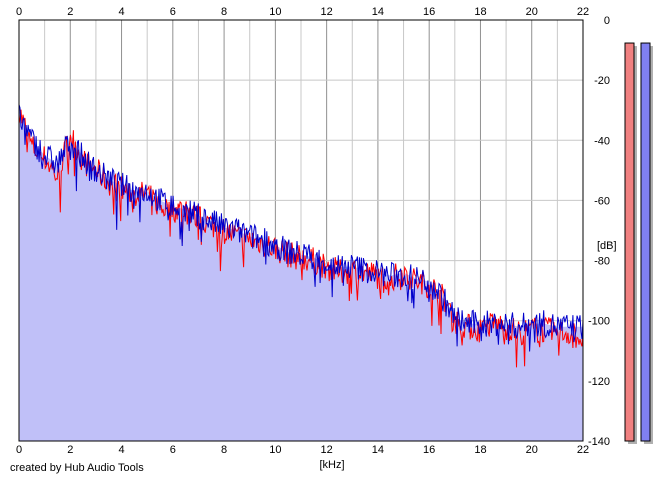  Describe the element at coordinates (532, 12) in the screenshot. I see `x-tick-label-top: 20` at that location.